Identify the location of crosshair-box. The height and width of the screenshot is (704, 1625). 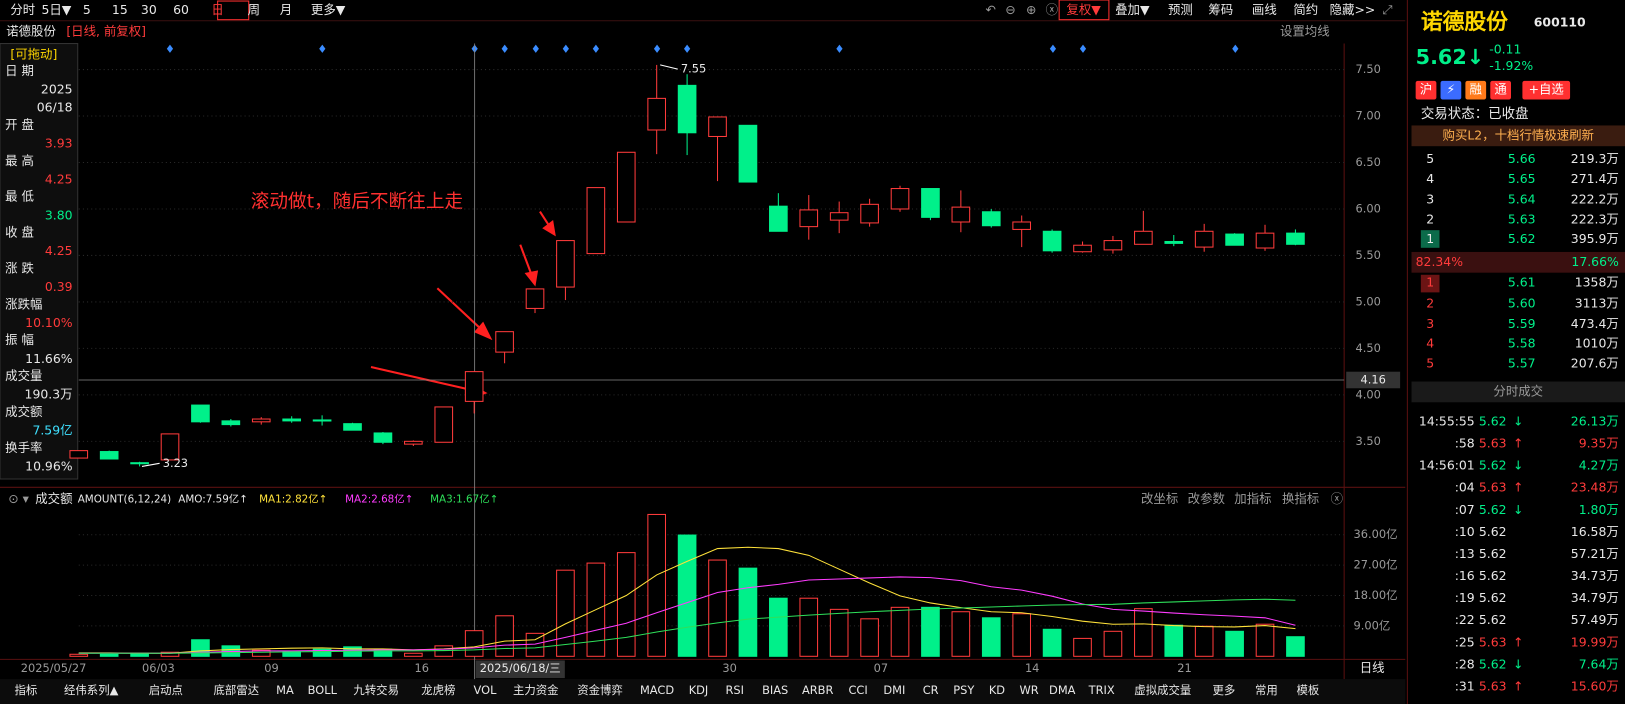
(1373, 380).